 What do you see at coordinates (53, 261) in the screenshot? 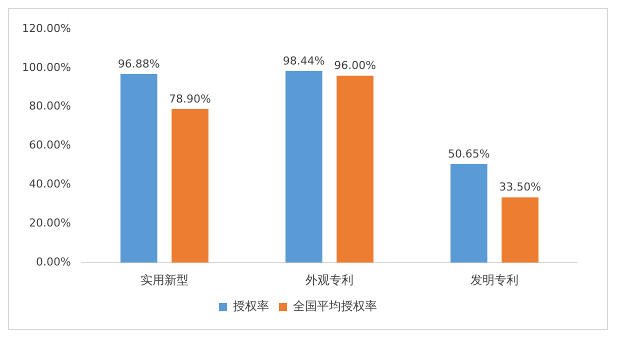
I see `y-tick-label: 0.00%` at bounding box center [53, 261].